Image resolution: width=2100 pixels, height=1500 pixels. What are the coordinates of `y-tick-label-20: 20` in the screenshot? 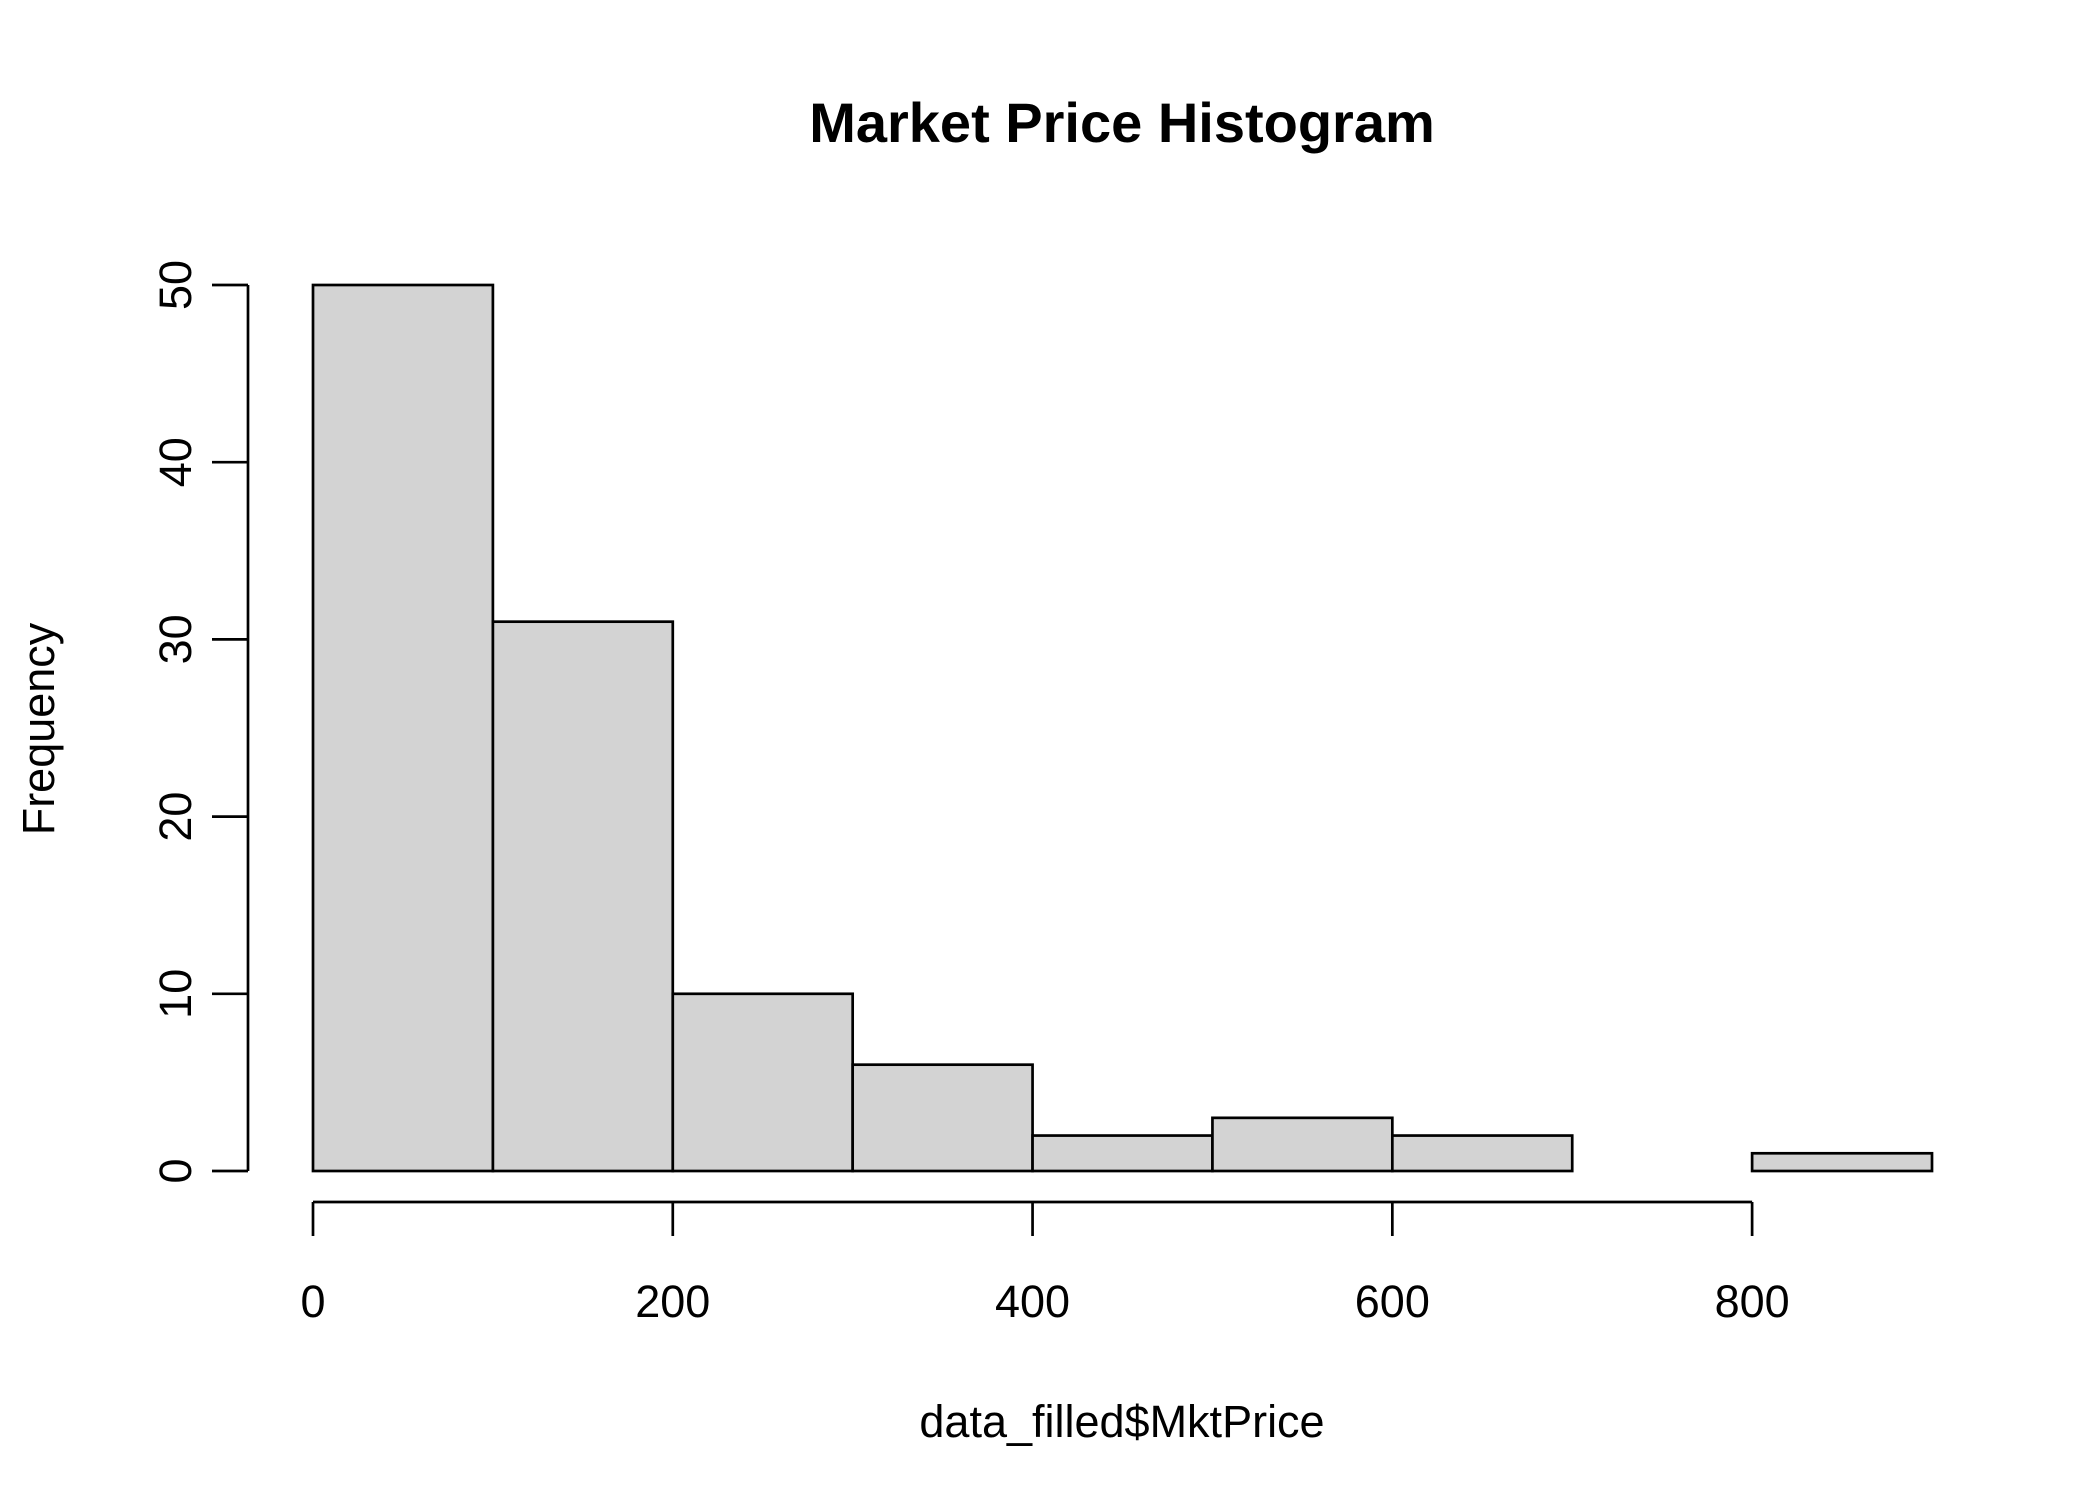 It's located at (175, 817).